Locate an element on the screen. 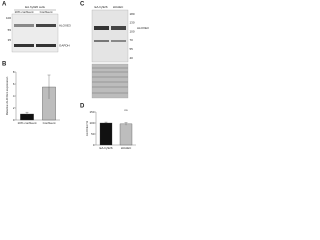 The height and width of the screenshot is (240, 320). y-axis-label: Relative ALOXE3 expression is located at coordinates (7, 95).